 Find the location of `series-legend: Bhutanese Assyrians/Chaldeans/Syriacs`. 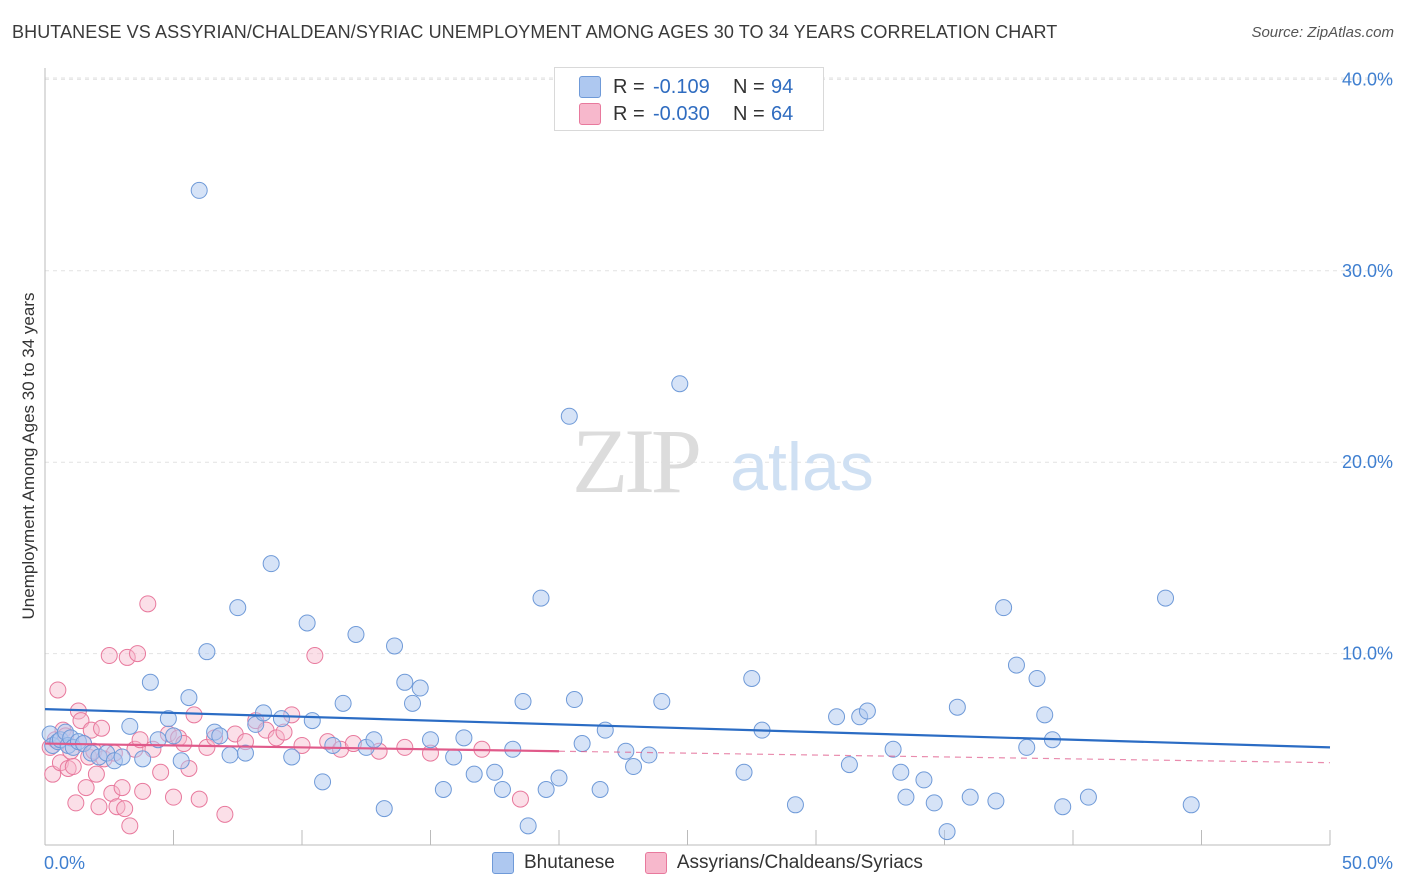

series-legend: Bhutanese Assyrians/Chaldeans/Syriacs is located at coordinates (722, 863).